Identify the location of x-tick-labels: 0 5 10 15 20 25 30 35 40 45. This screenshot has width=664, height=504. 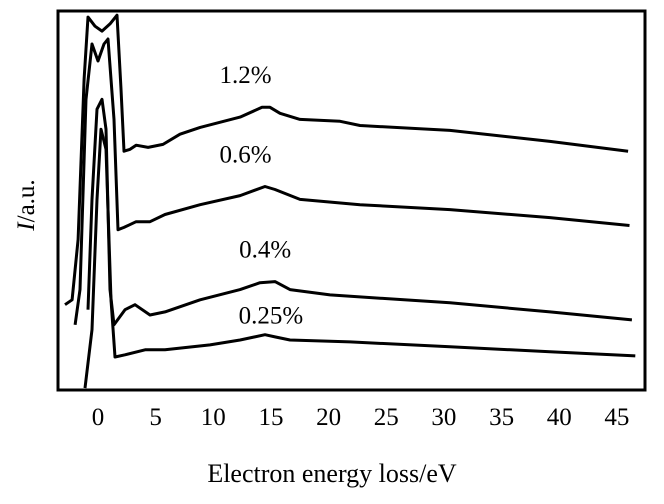
(361, 417).